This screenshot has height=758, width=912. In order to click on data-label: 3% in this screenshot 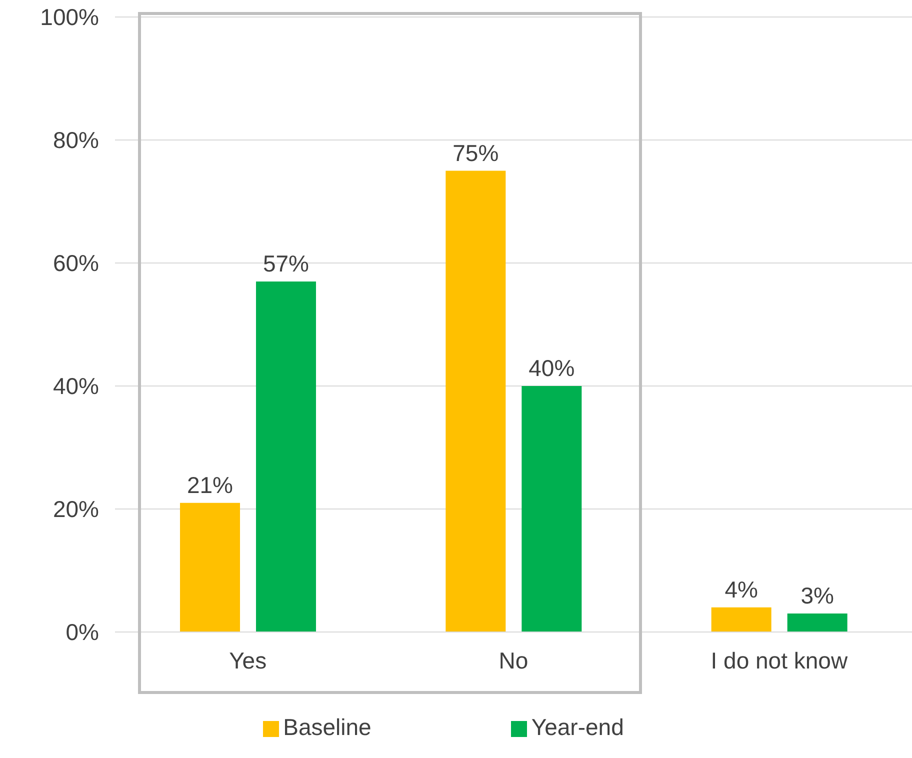, I will do `click(817, 595)`.